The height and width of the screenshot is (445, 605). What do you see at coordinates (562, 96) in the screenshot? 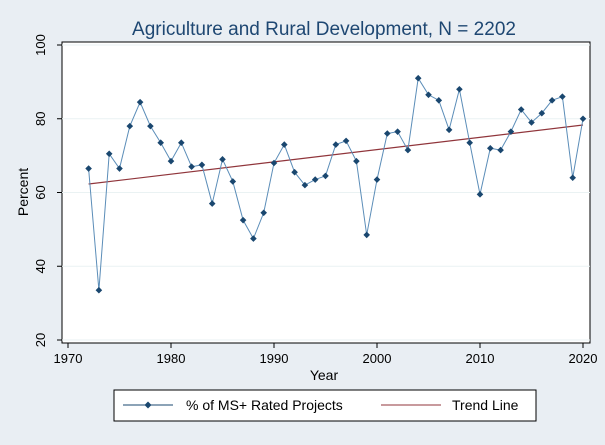
I see `data-point-2018` at bounding box center [562, 96].